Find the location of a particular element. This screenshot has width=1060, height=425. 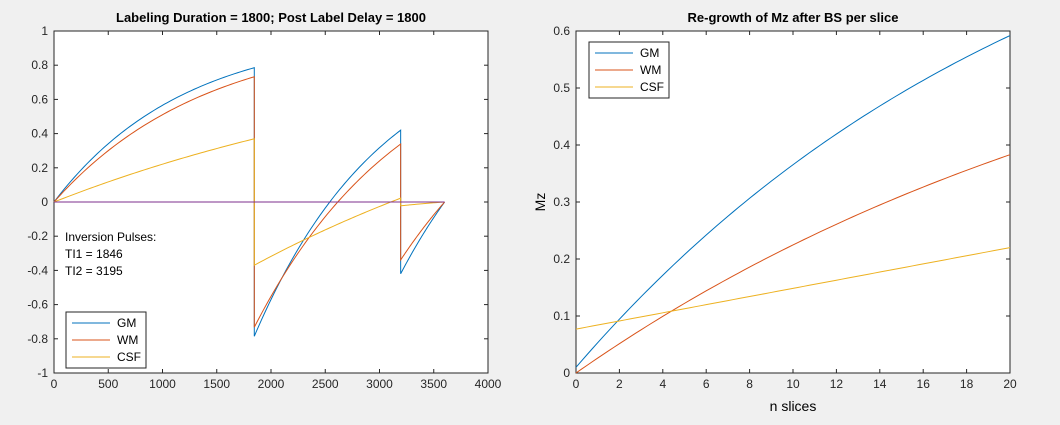

x-tick-label: 18 is located at coordinates (967, 384).